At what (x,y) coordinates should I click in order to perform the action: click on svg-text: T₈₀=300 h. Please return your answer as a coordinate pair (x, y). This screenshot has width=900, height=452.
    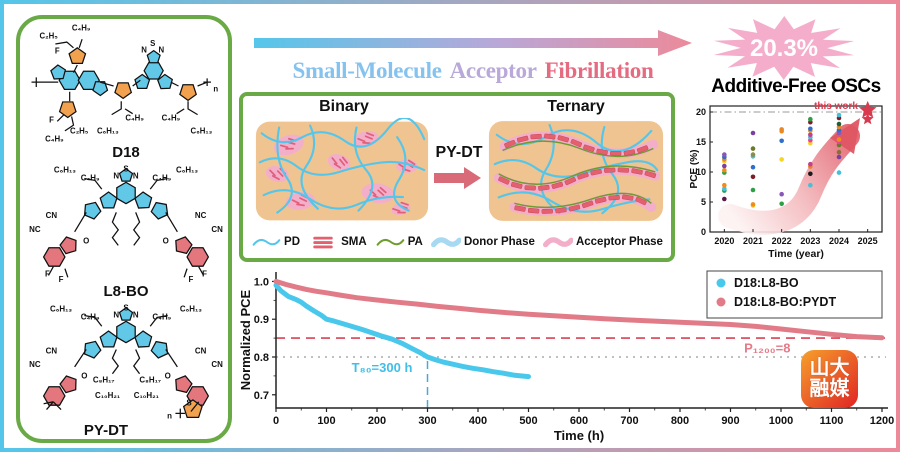
    Looking at the image, I should click on (382, 367).